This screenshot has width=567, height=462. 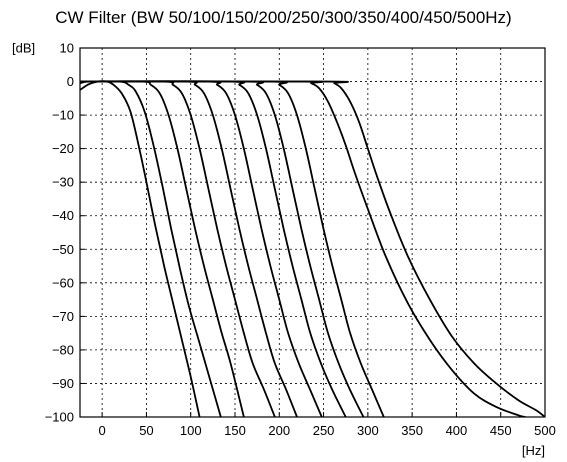 I want to click on x-tick-label: 200, so click(x=279, y=430).